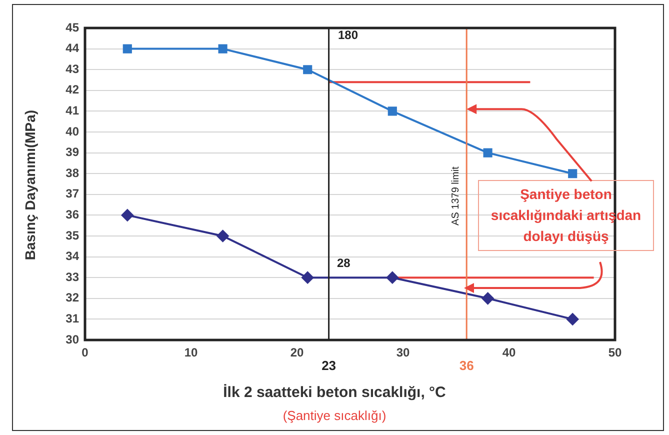 This screenshot has height=435, width=669. I want to click on y-tick-label: 39, so click(73, 152).